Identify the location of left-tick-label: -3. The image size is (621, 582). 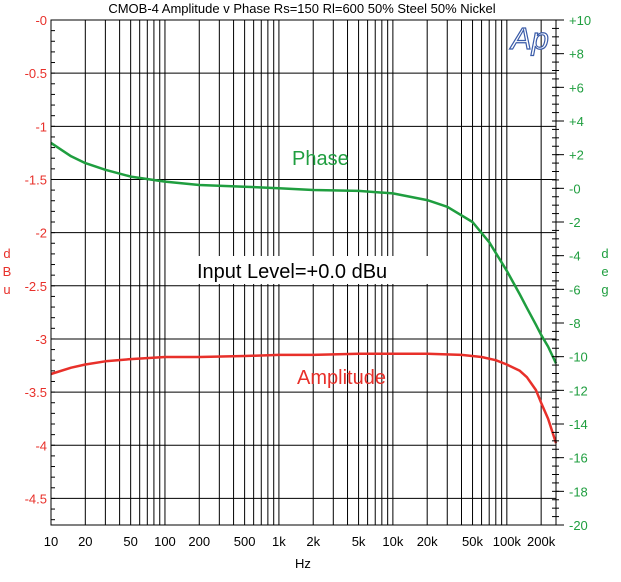
(41, 339).